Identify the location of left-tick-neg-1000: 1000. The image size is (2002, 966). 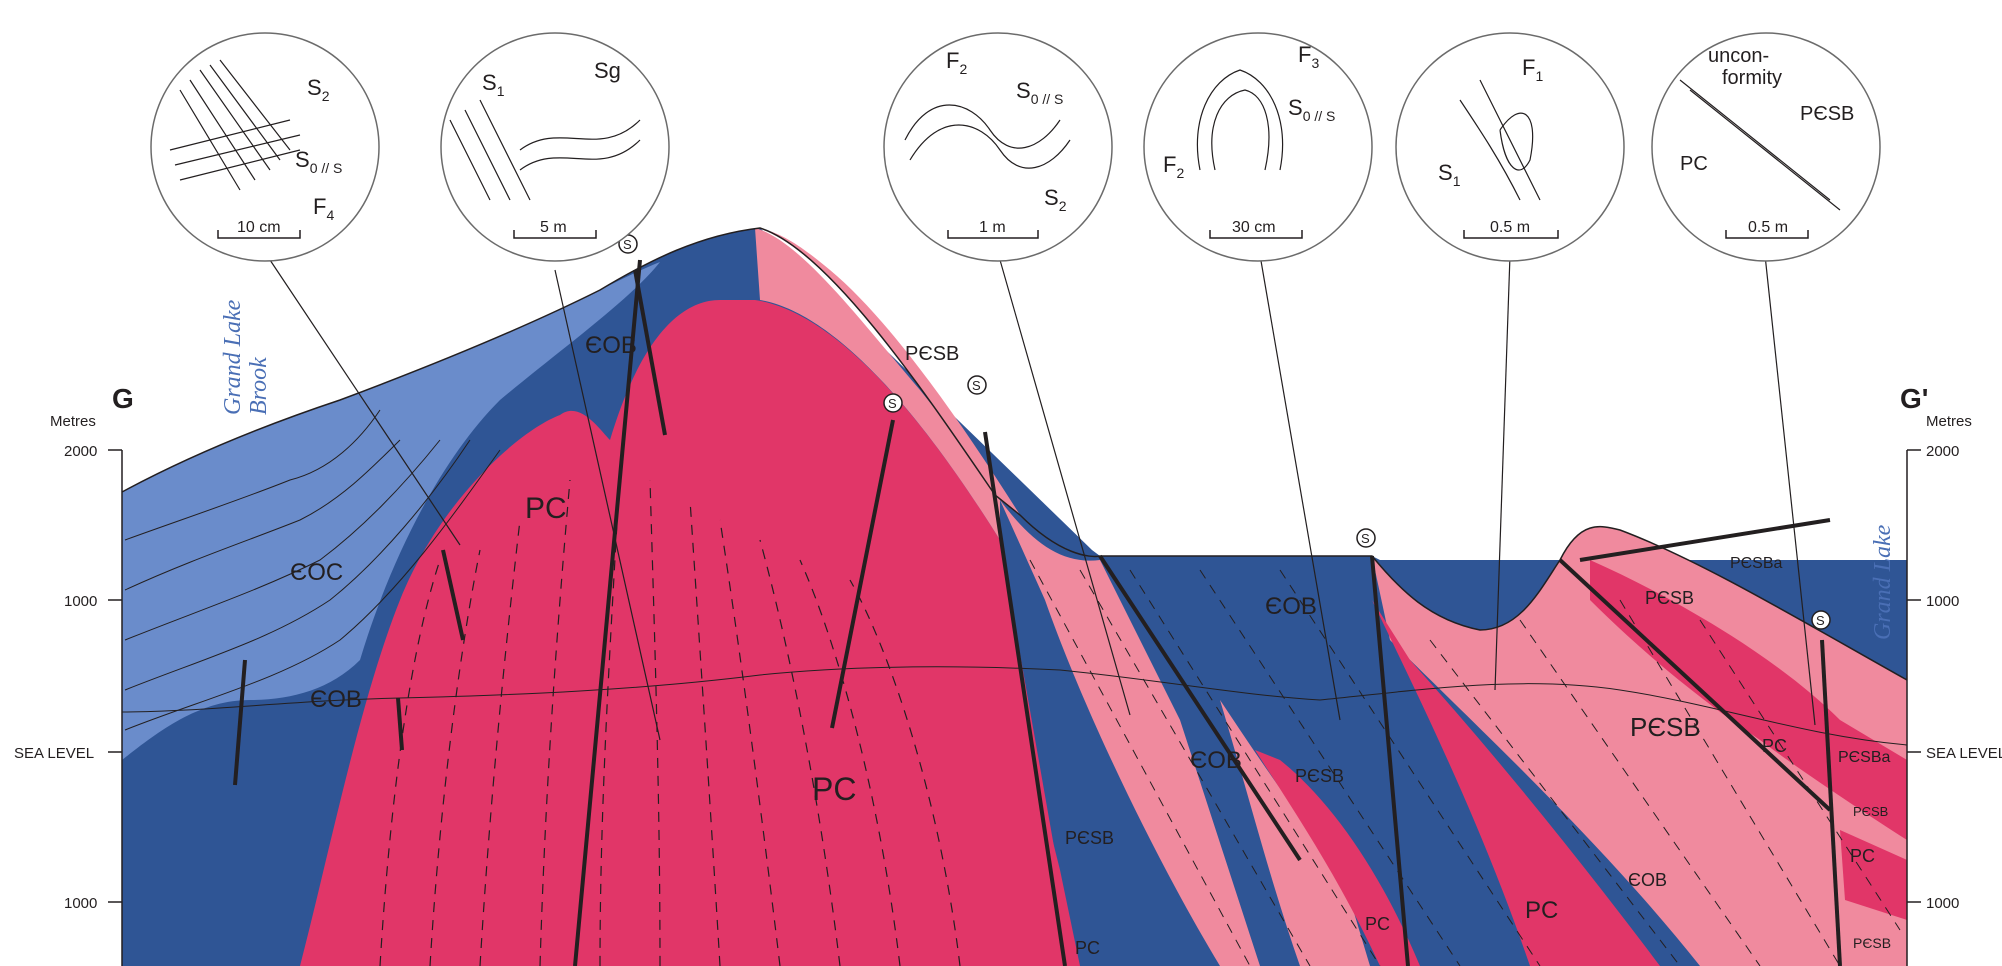
(80, 903).